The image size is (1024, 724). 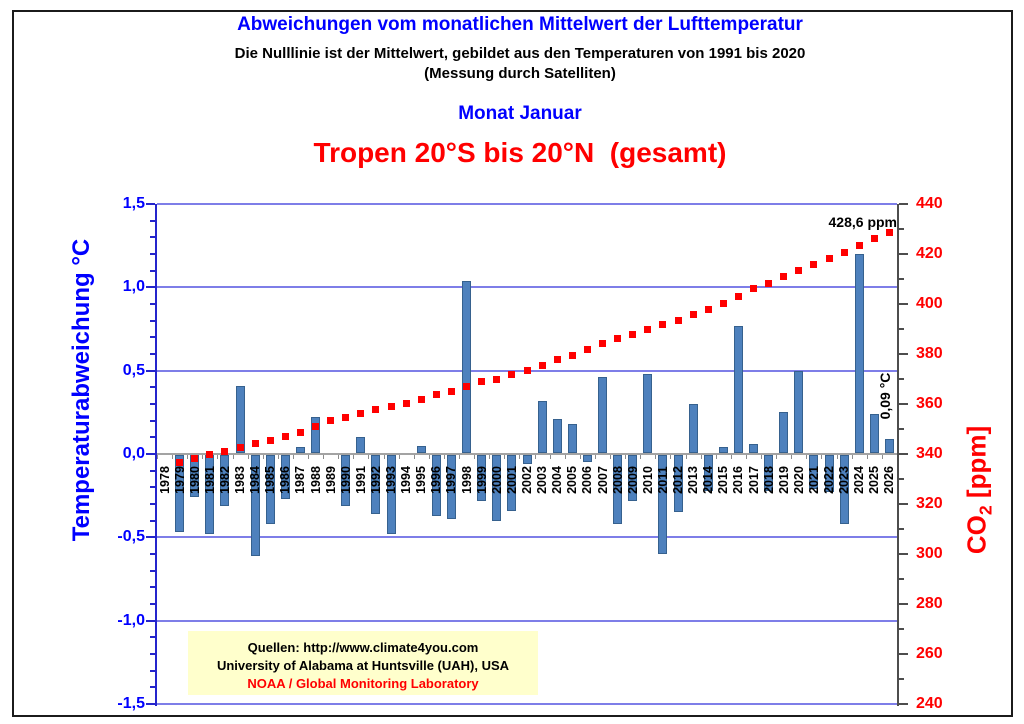 What do you see at coordinates (346, 480) in the screenshot?
I see `bar-1990` at bounding box center [346, 480].